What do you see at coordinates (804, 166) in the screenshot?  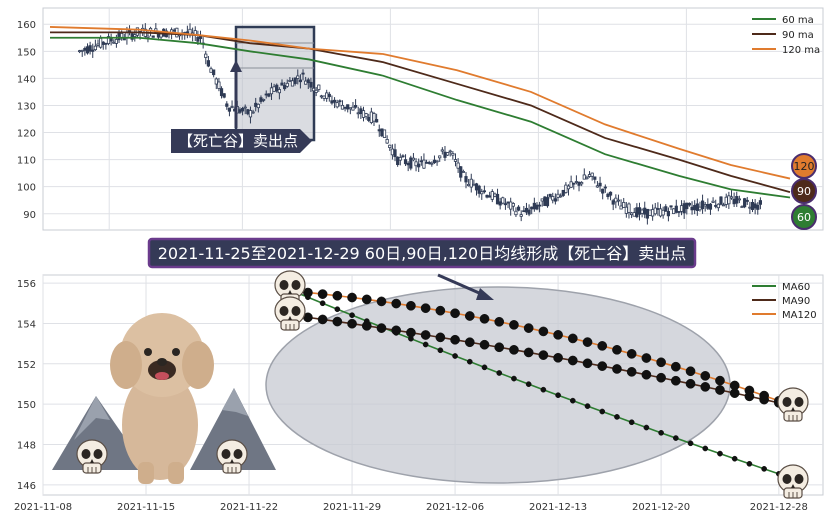 I see `badge-120-label: 120` at bounding box center [804, 166].